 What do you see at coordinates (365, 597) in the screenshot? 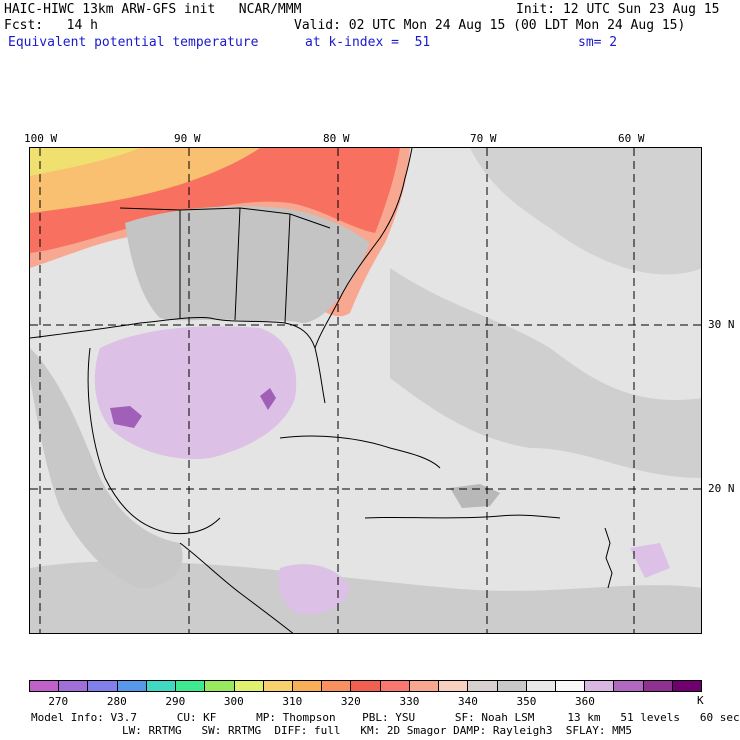
I see `gray-band-south` at bounding box center [365, 597].